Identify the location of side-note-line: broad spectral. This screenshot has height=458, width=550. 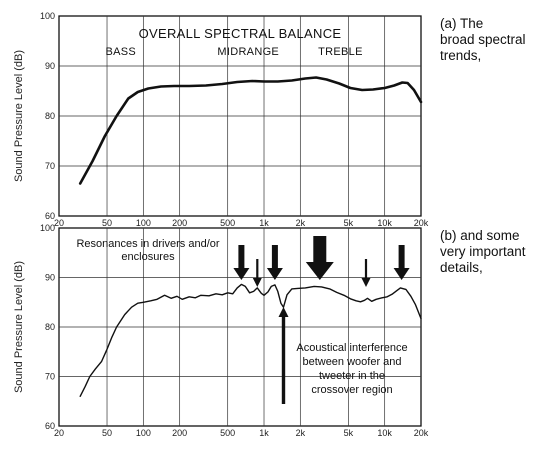
(483, 39).